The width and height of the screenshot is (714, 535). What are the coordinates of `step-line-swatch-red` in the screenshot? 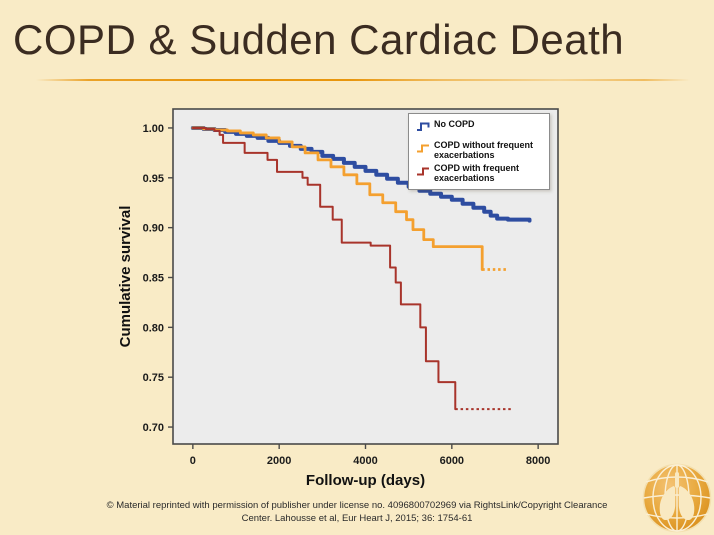 It's located at (425, 173).